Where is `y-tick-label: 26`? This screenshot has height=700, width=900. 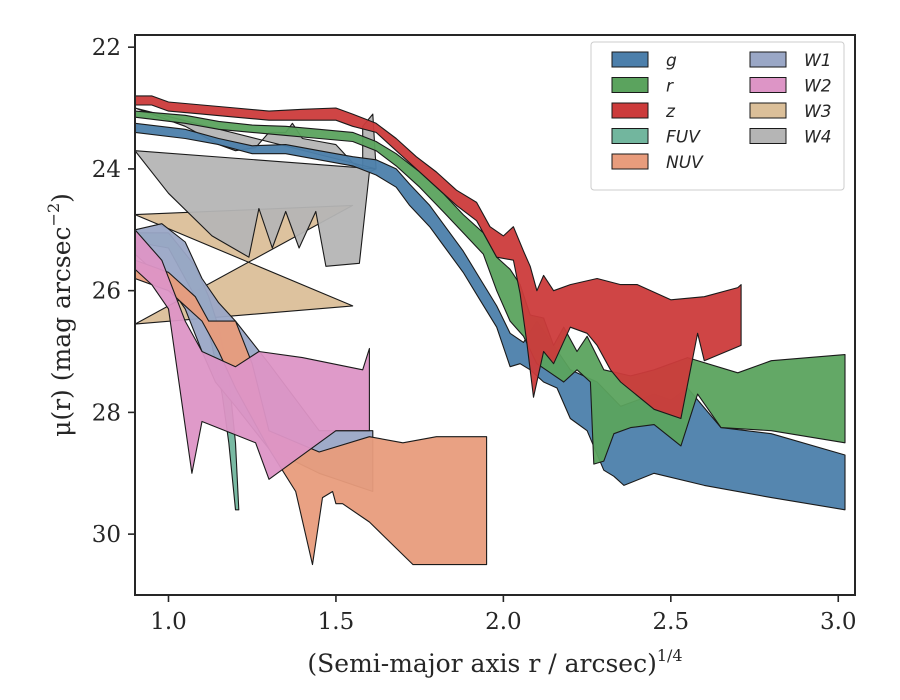 y-tick-label: 26 is located at coordinates (106, 292).